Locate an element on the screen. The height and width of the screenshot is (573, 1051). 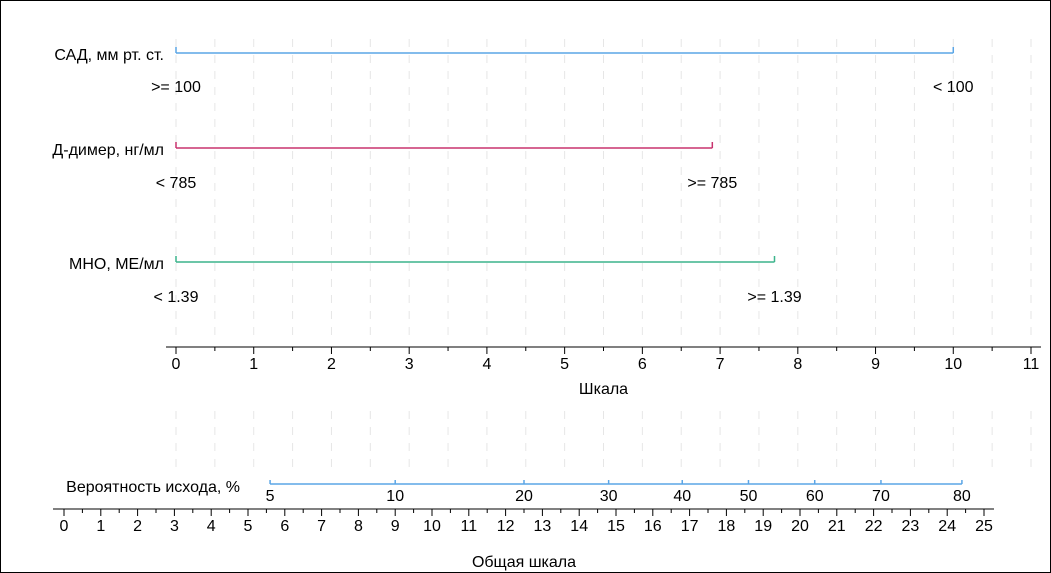
total-axis-tick-label: 23 is located at coordinates (911, 526).